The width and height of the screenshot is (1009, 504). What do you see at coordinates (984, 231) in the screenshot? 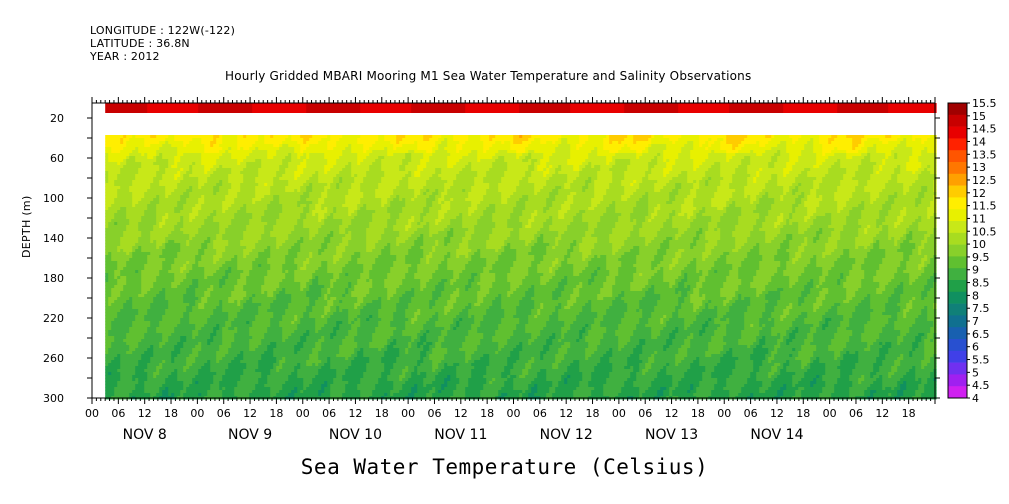
I see `colorbar-label: 10.5` at bounding box center [984, 231].